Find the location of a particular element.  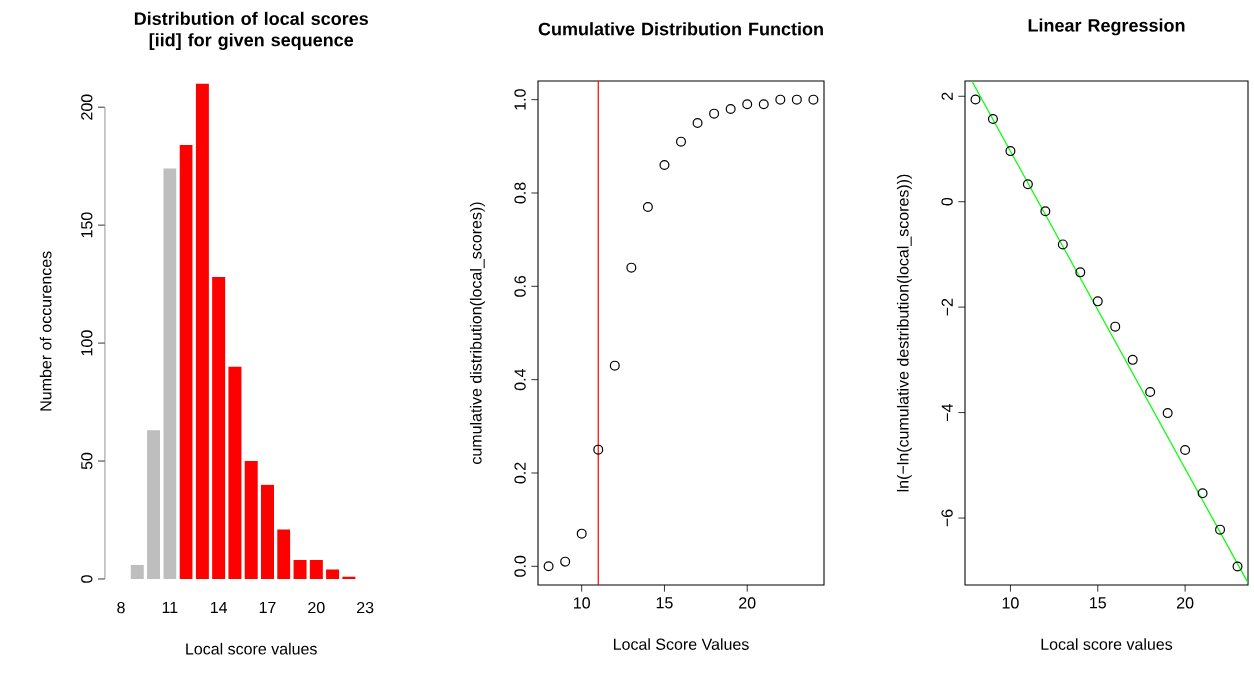

y-tick-label: 50 is located at coordinates (87, 461).